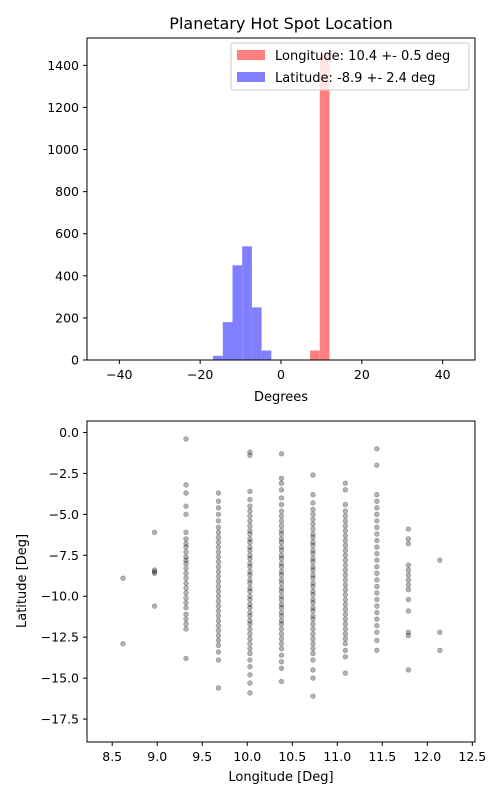 This screenshot has height=800, width=500. Describe the element at coordinates (281, 397) in the screenshot. I see `histogram-x-axis-label: Degrees` at that location.